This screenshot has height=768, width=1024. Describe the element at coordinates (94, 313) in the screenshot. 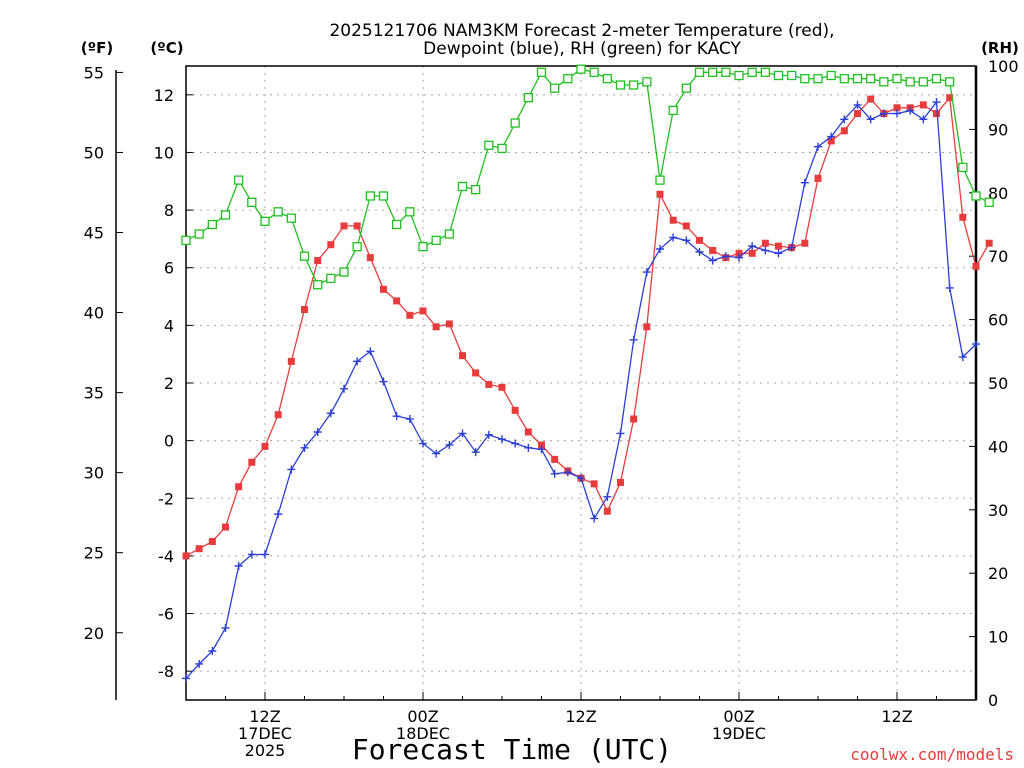

I see `fahrenheit-tick-label: 40` at that location.